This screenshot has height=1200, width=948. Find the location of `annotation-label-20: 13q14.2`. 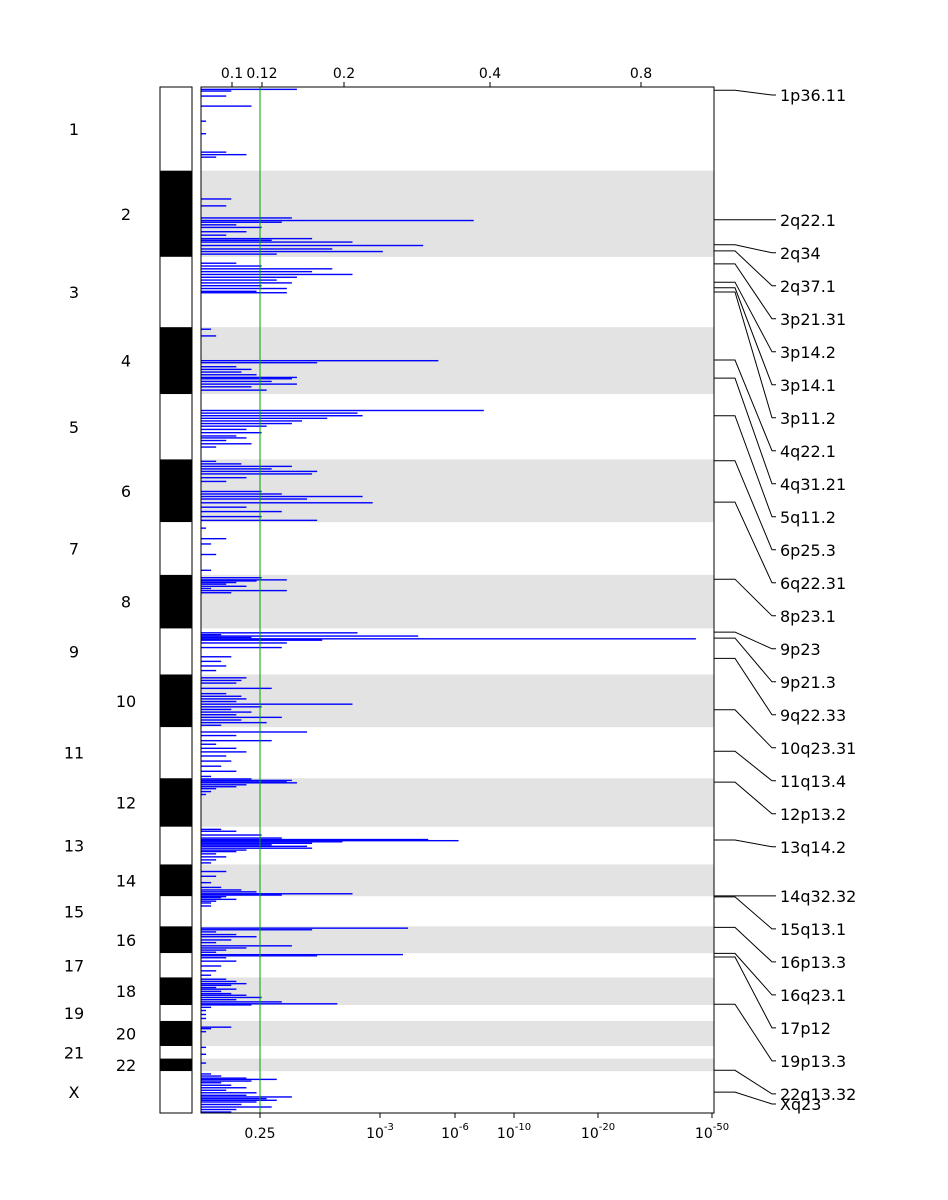

annotation-label-20: 13q14.2 is located at coordinates (813, 847).